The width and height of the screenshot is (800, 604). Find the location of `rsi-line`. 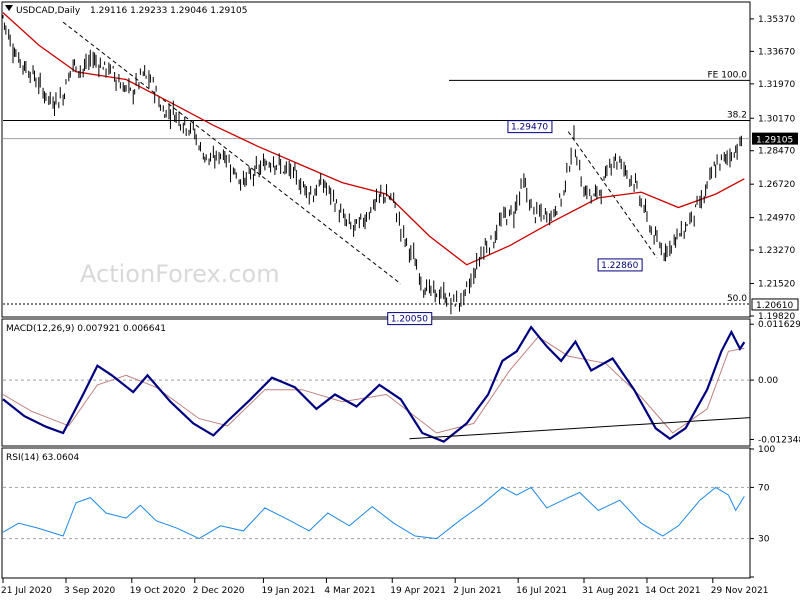

rsi-line is located at coordinates (373, 513).